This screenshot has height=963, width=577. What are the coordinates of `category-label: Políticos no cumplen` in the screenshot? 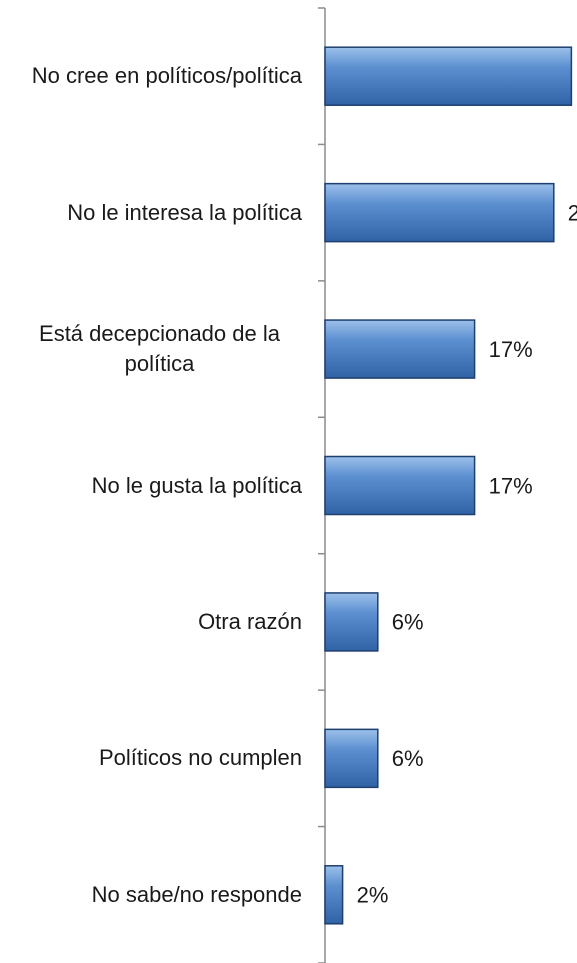 It's located at (200, 758).